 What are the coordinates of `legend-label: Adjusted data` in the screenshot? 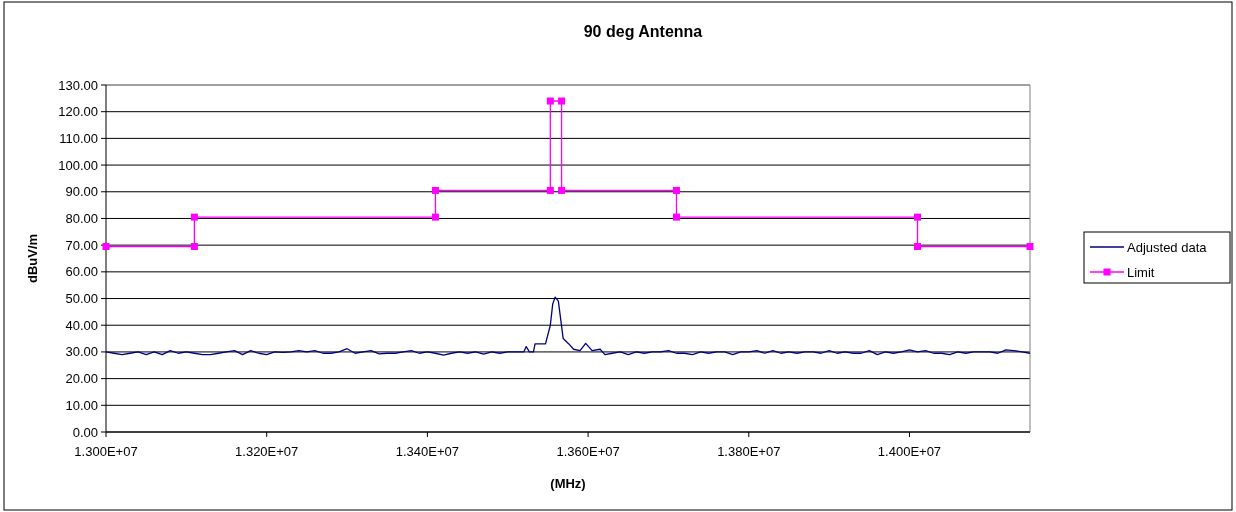 It's located at (1167, 247).